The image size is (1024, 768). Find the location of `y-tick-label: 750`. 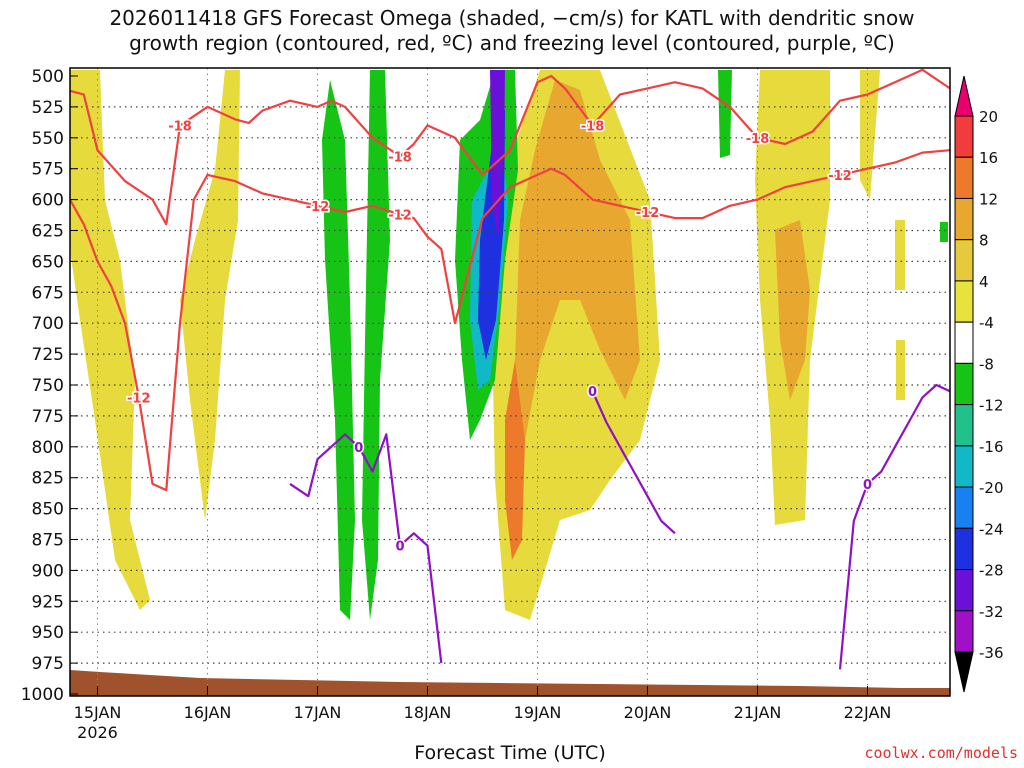

y-tick-label: 750 is located at coordinates (48, 386).